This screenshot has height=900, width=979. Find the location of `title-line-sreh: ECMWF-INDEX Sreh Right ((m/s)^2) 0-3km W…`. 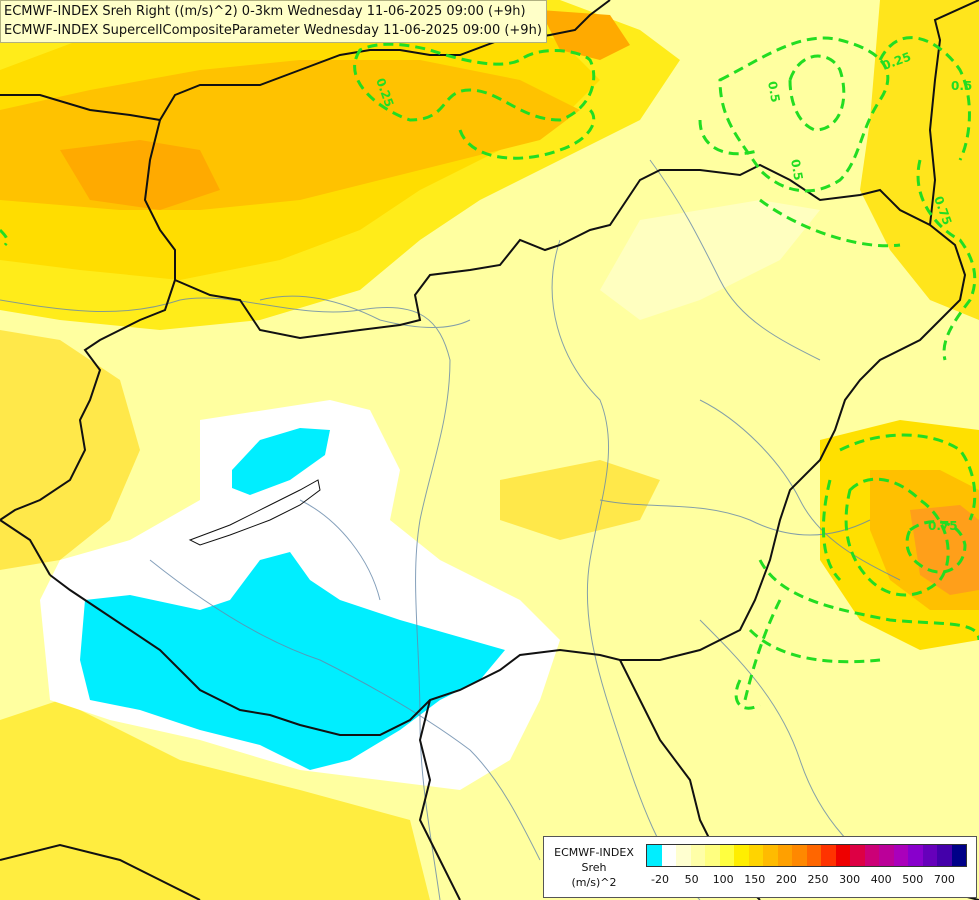

title-line-sreh: ECMWF-INDEX Sreh Right ((m/s)^2) 0-3km W… is located at coordinates (265, 11).